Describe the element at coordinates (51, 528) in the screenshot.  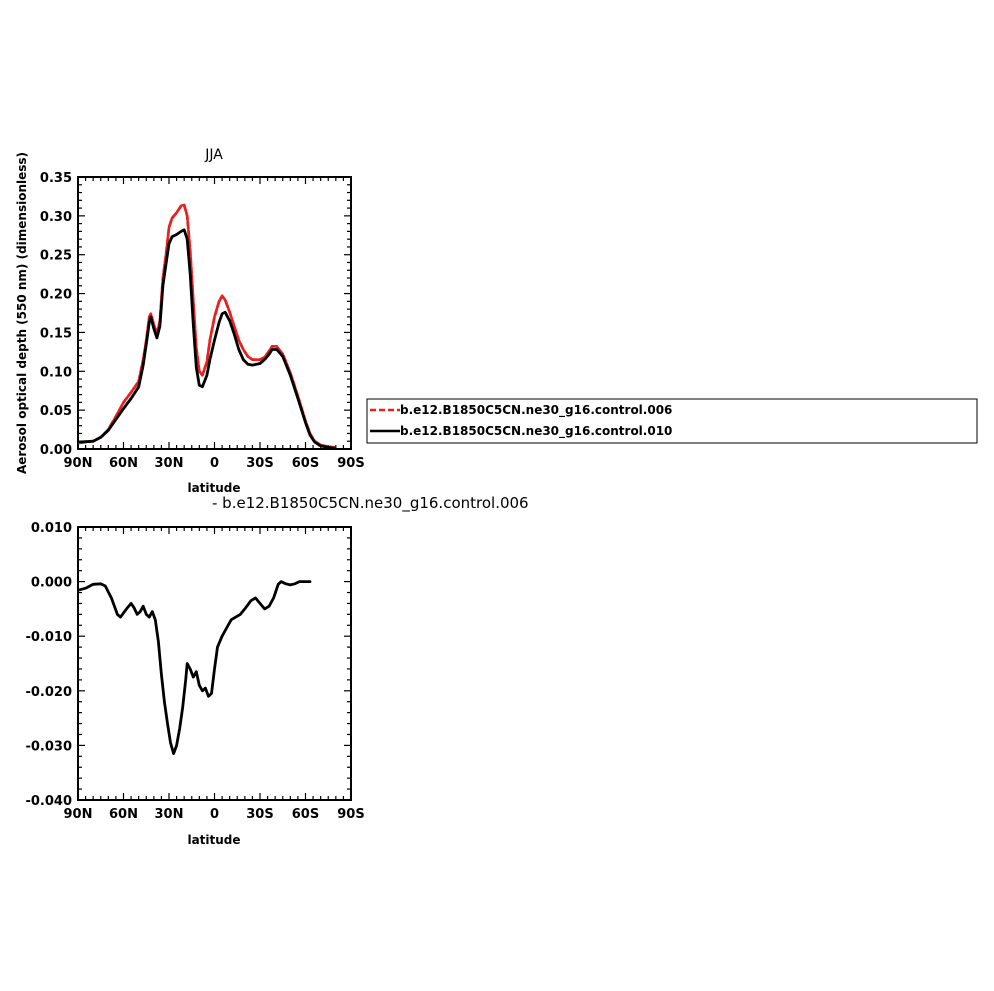
I see `diff-y-tick-label: 0.010` at that location.